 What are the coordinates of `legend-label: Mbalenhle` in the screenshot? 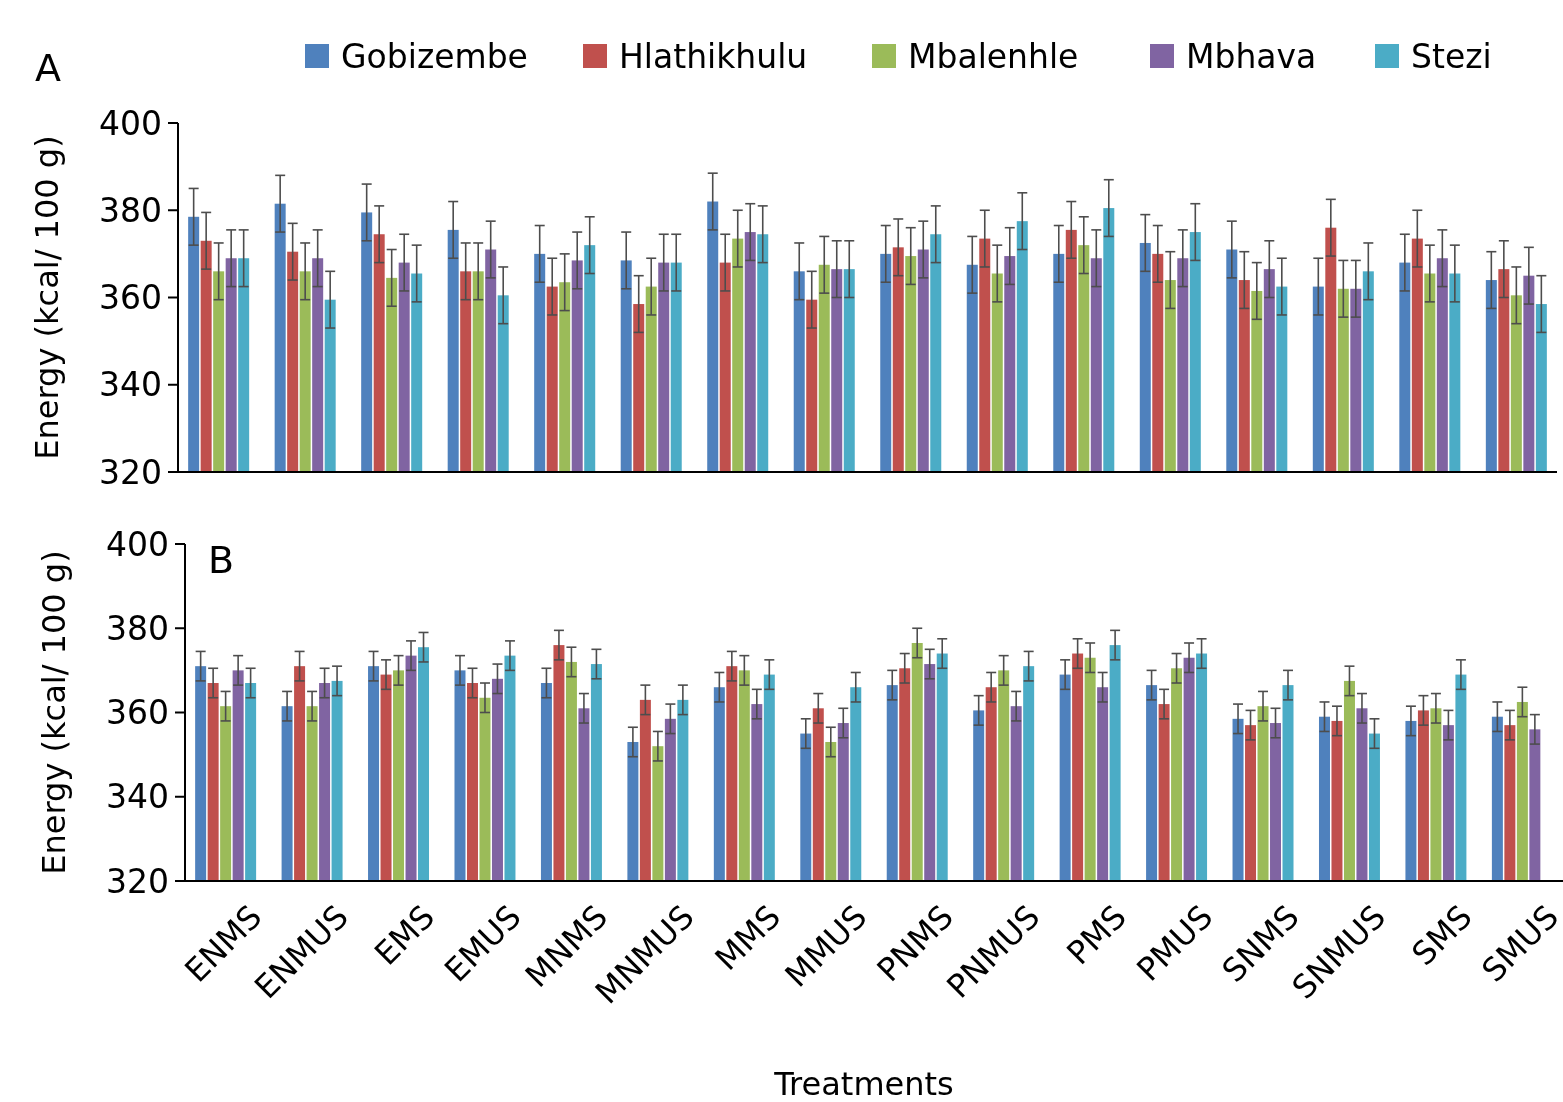 It's located at (993, 56).